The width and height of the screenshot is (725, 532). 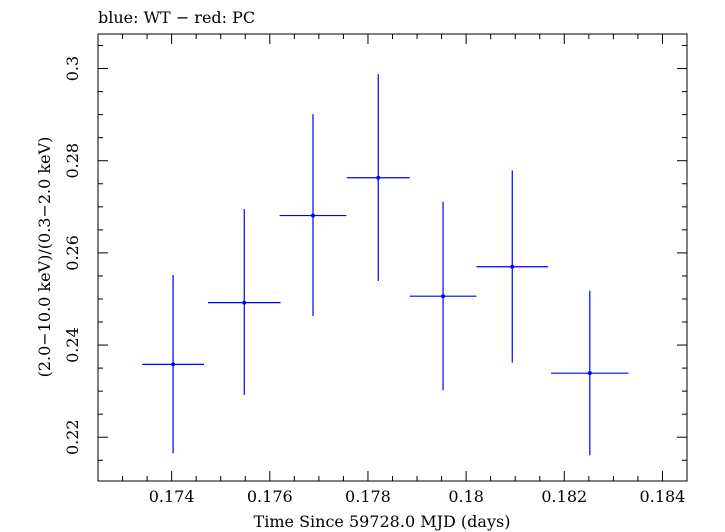 I want to click on x-tick-label: 0.174, so click(x=172, y=496).